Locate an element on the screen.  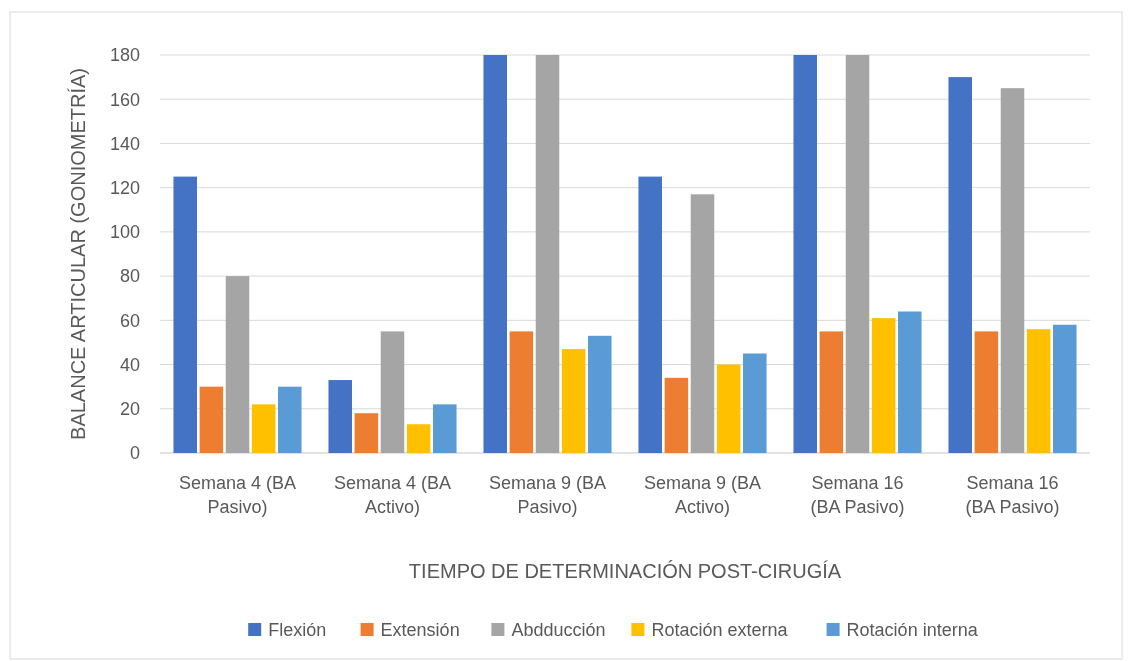
y-tick-label: 120 is located at coordinates (124, 187).